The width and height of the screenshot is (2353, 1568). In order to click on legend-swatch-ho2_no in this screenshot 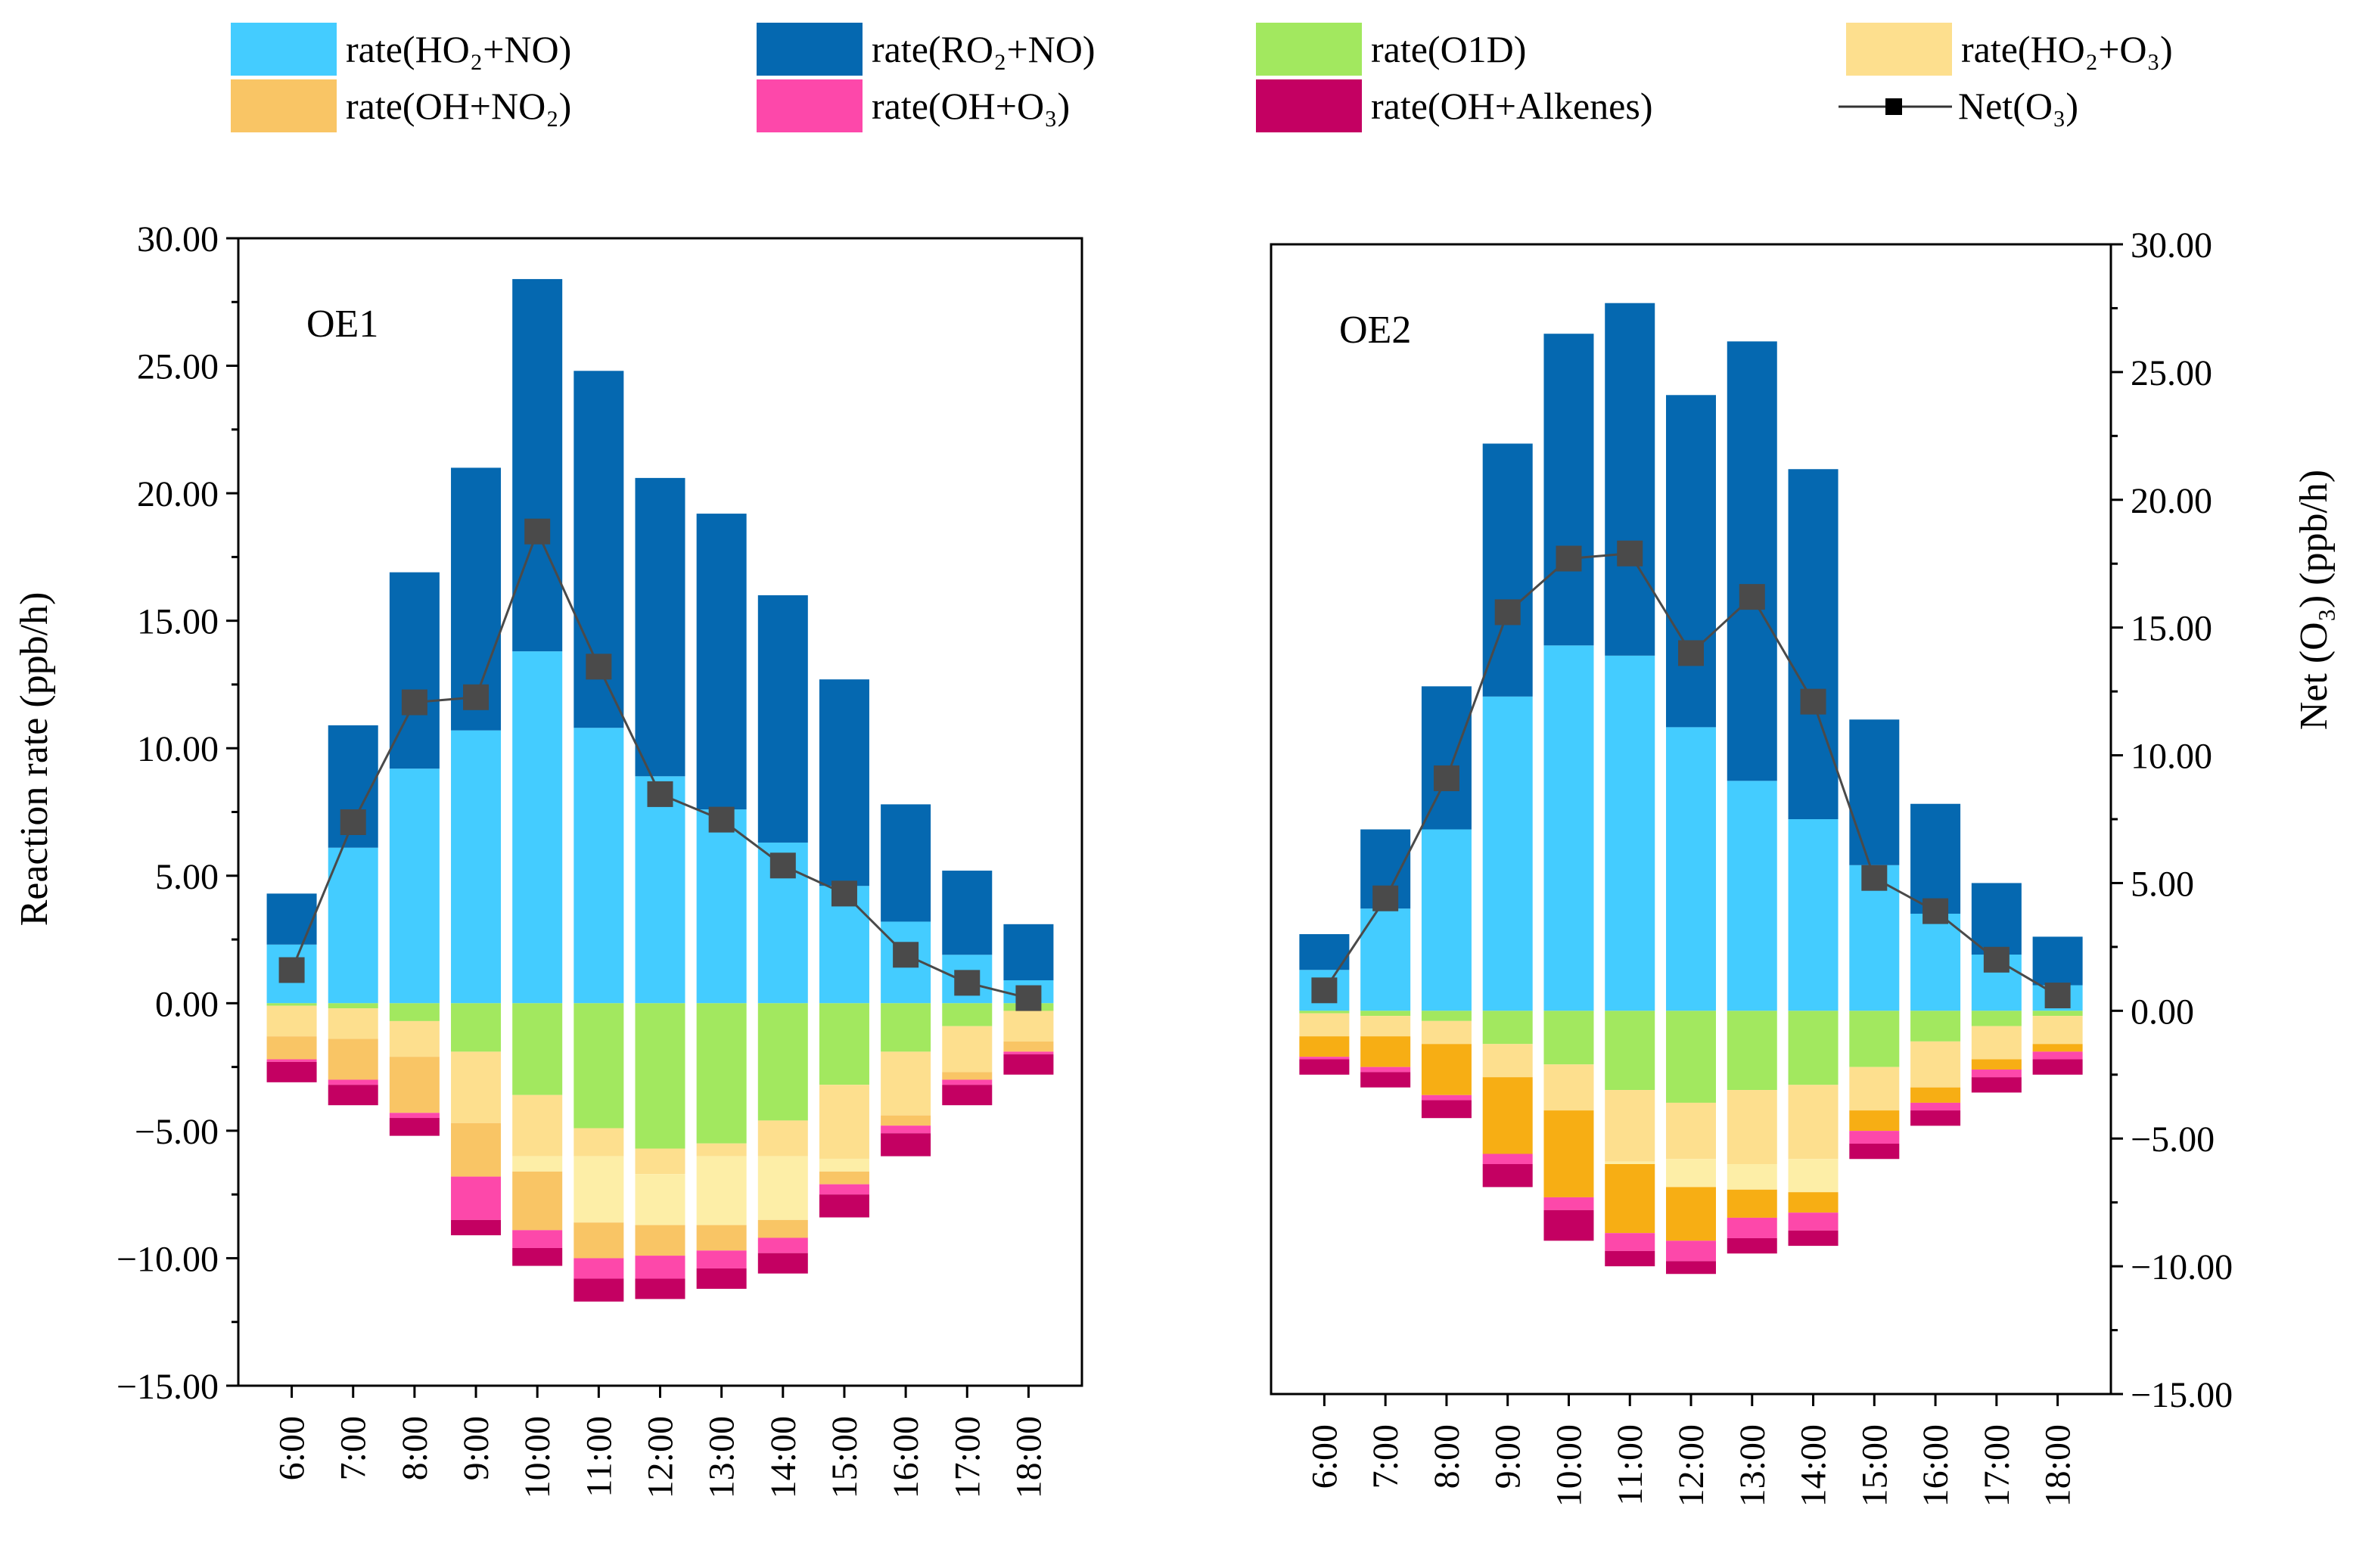, I will do `click(284, 49)`.